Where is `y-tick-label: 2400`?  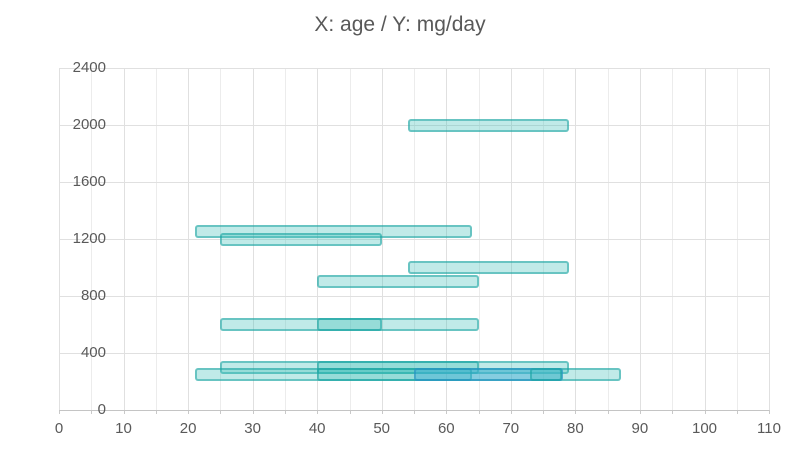
y-tick-label: 2400 is located at coordinates (89, 67).